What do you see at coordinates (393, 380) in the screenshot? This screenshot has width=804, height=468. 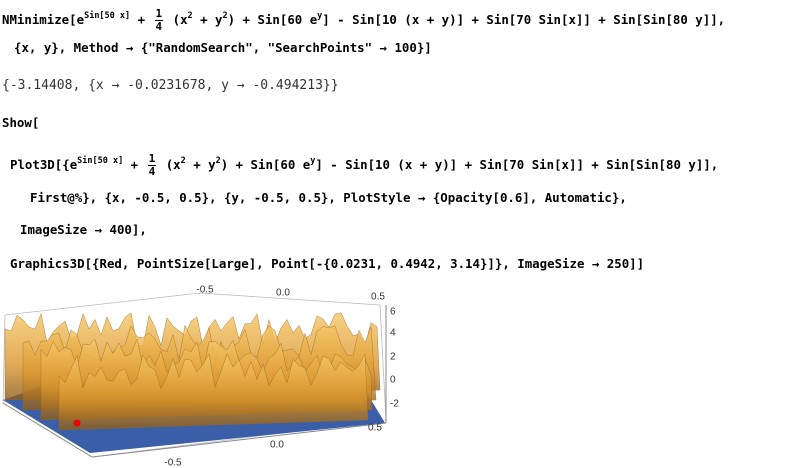 I see `axis-tick-label: 0` at bounding box center [393, 380].